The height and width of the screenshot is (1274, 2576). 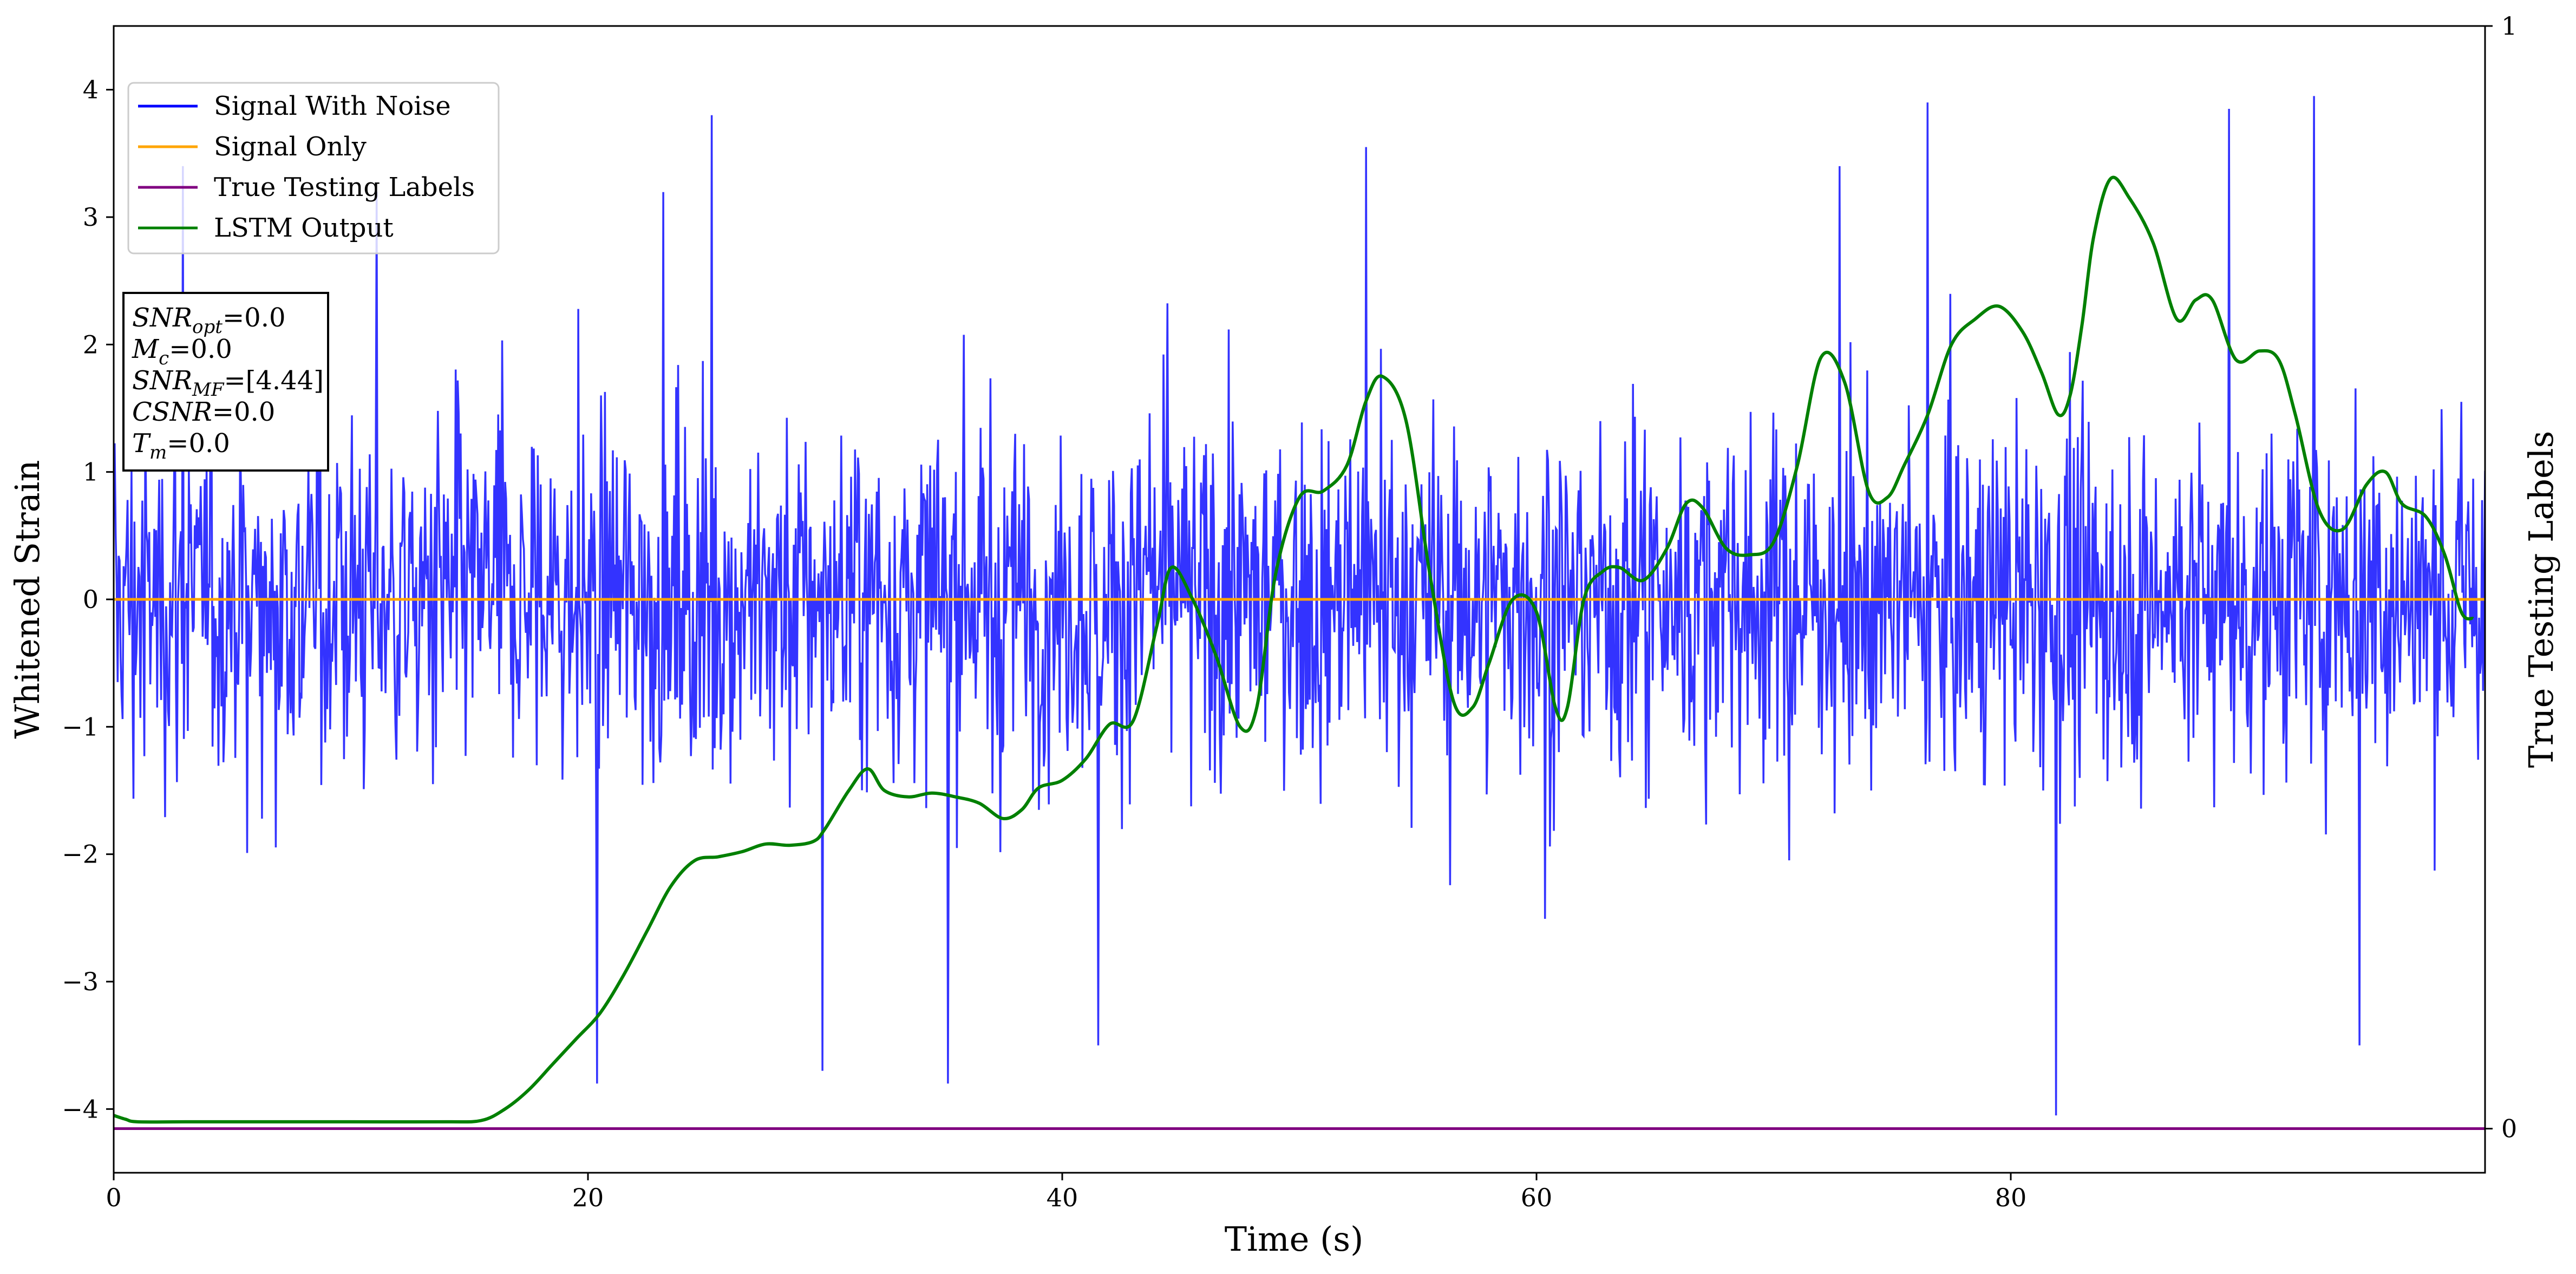 I want to click on y2-tick-label: 0, so click(x=2509, y=1129).